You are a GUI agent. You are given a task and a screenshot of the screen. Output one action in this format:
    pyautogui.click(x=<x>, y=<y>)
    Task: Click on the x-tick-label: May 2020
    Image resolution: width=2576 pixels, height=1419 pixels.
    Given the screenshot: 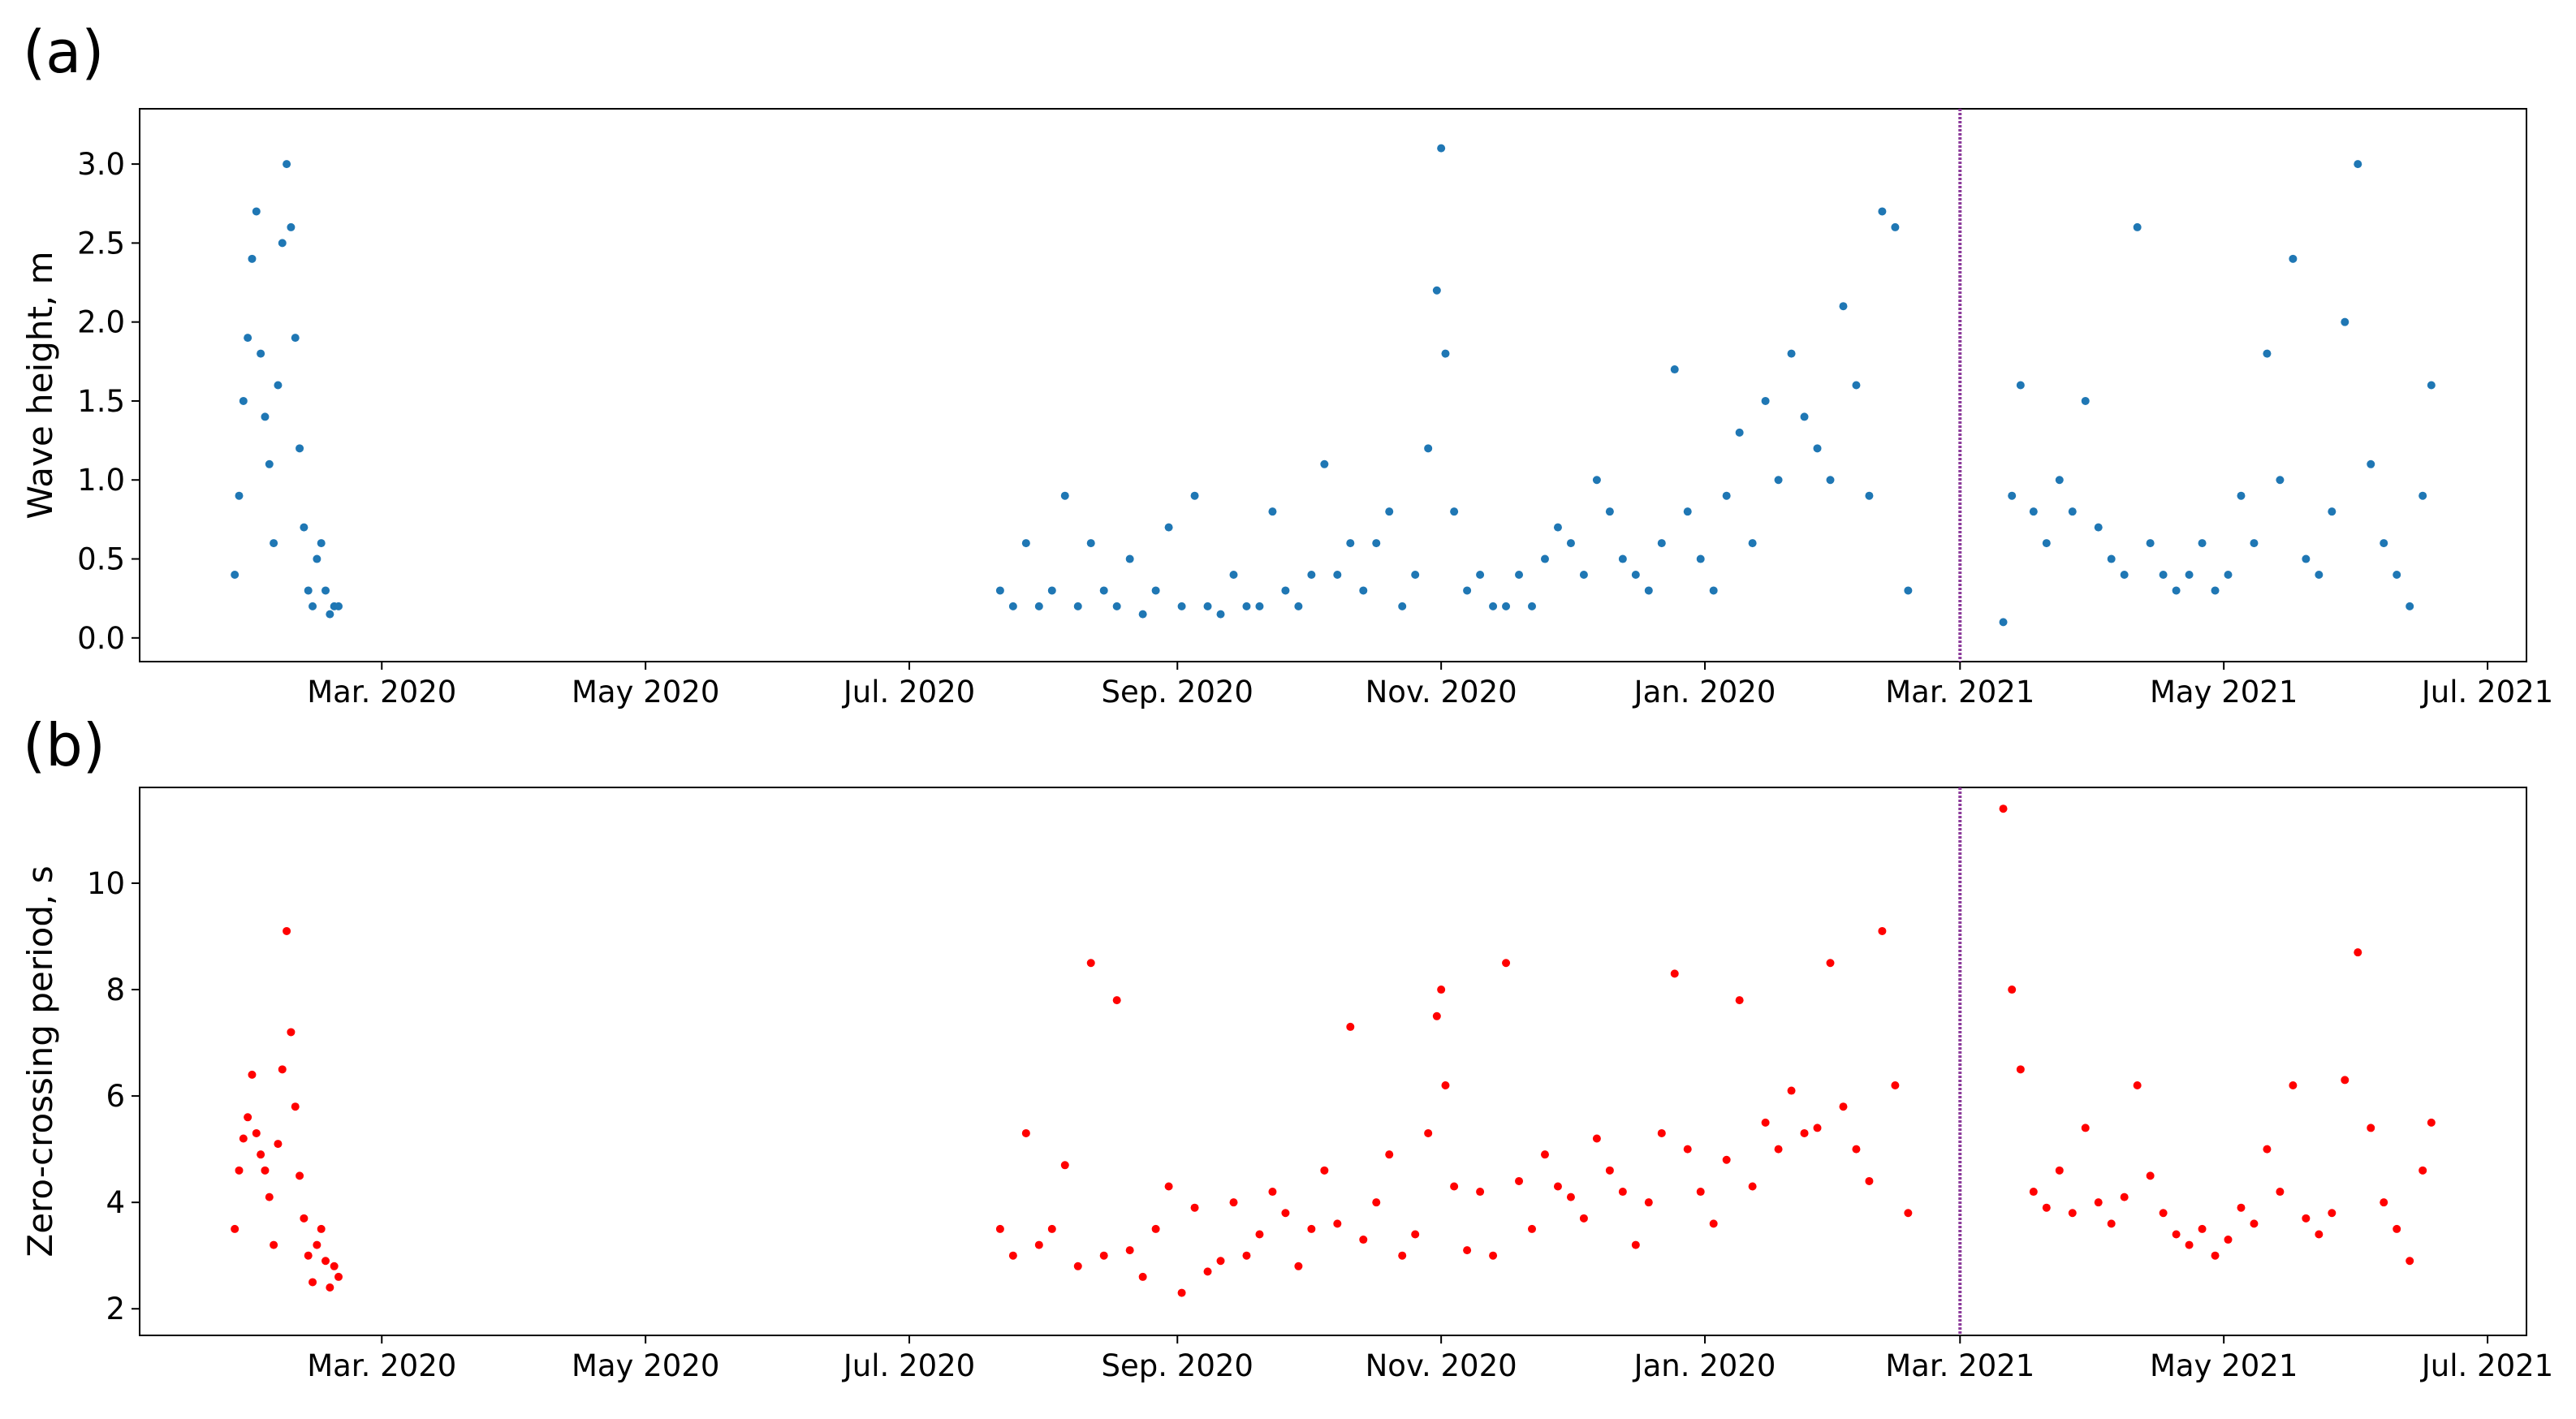 What is the action you would take?
    pyautogui.click(x=645, y=1365)
    